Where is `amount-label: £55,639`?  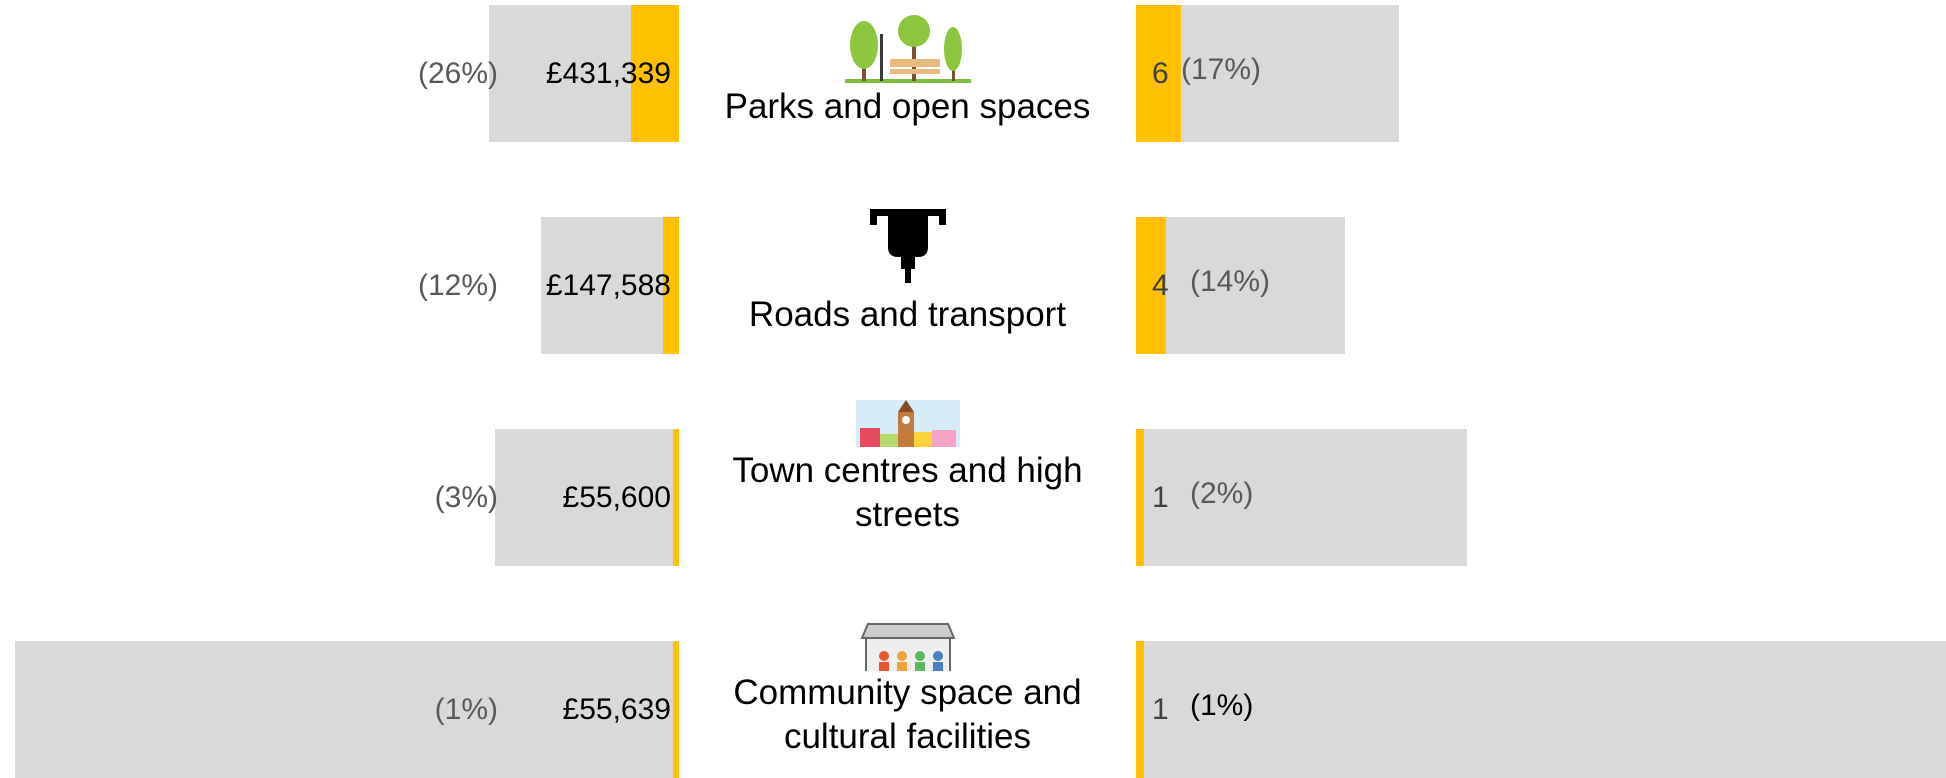
amount-label: £55,639 is located at coordinates (616, 709).